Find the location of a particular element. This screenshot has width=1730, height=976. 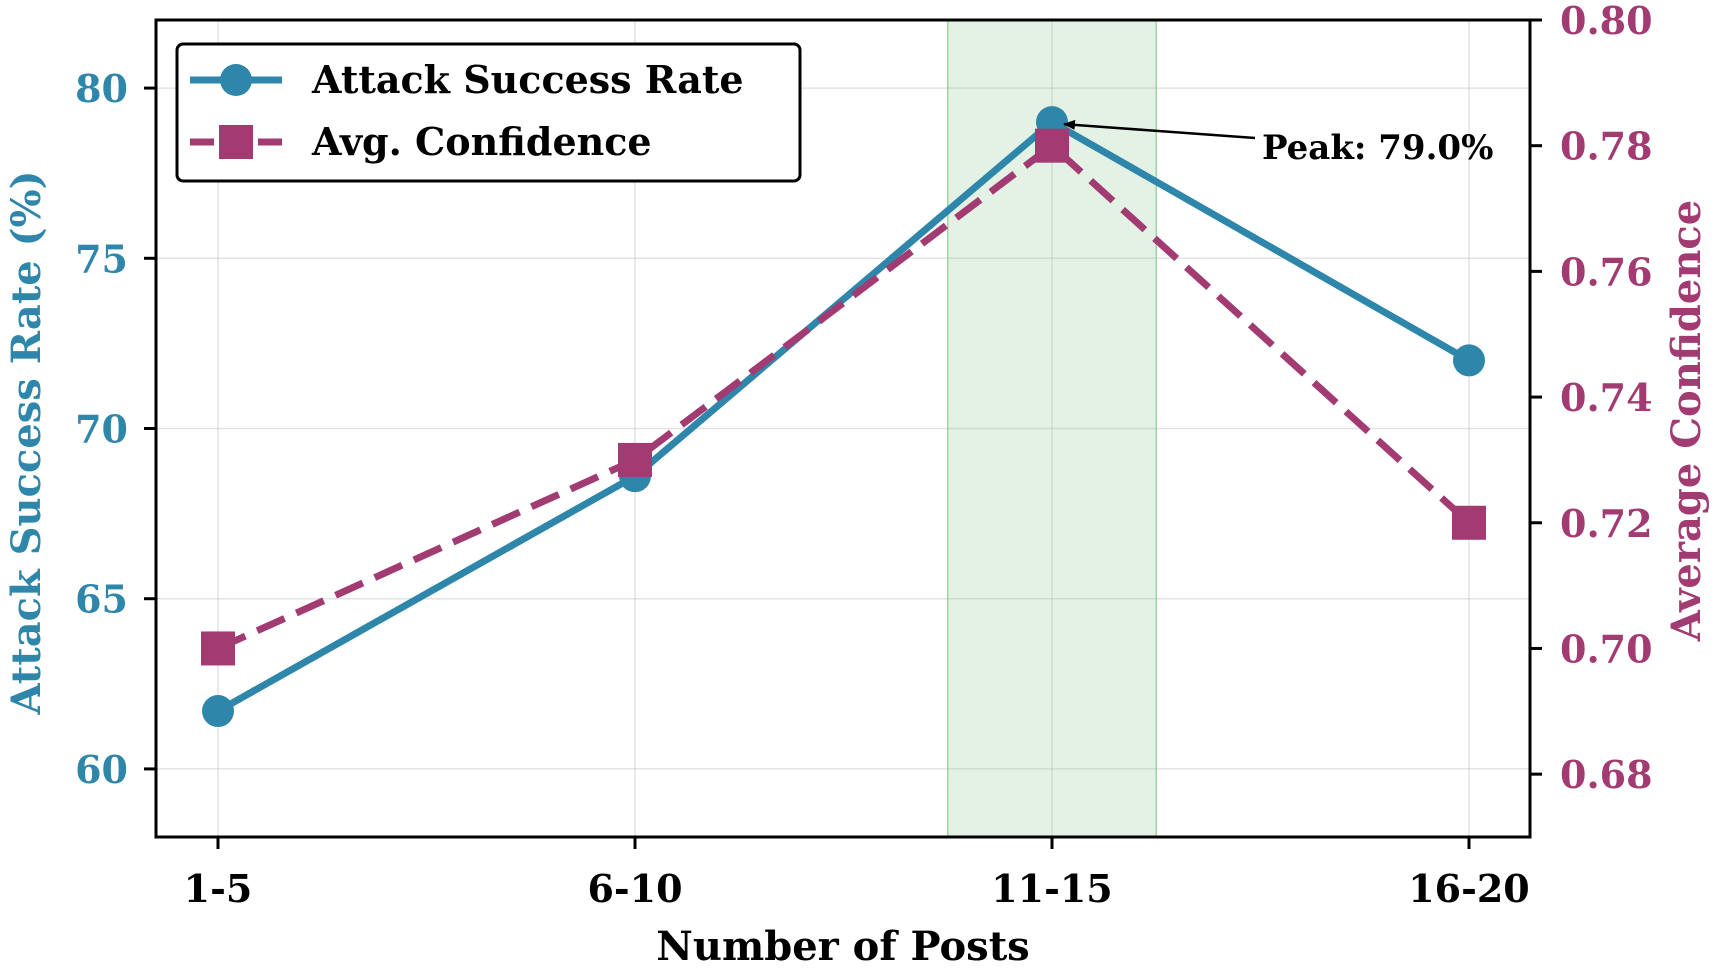

y-left-tick-label: 60 is located at coordinates (101, 769).